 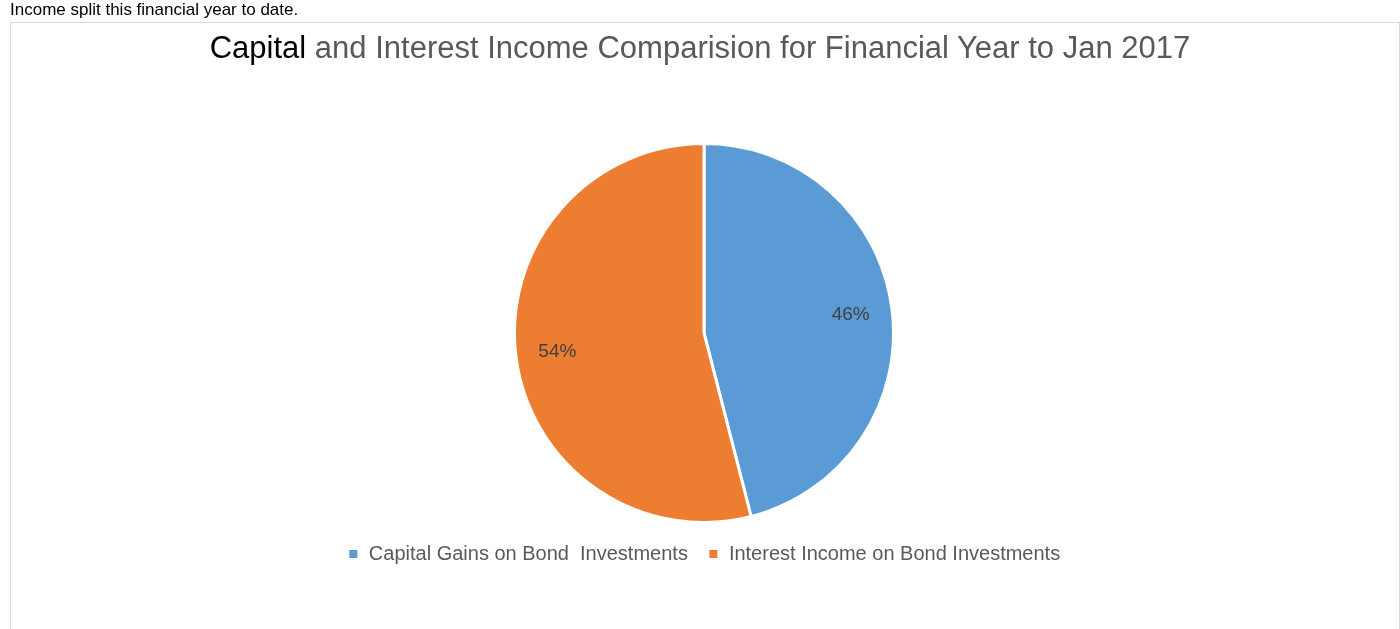 What do you see at coordinates (894, 552) in the screenshot?
I see `legend-label: Interest Income on Bond Investments` at bounding box center [894, 552].